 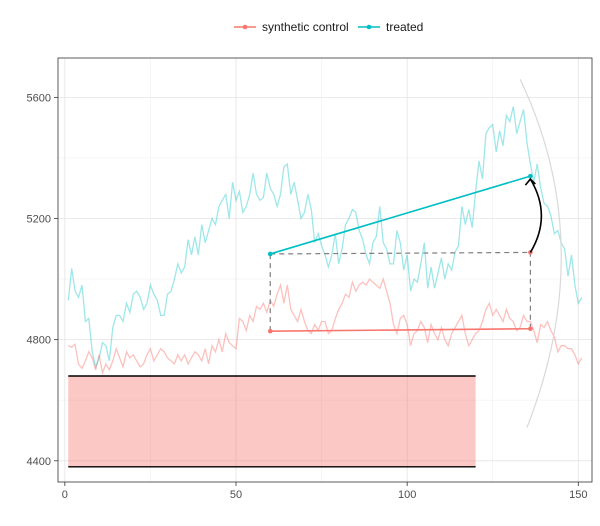 What do you see at coordinates (324, 491) in the screenshot?
I see `x-axis: 0 50 100 150` at bounding box center [324, 491].